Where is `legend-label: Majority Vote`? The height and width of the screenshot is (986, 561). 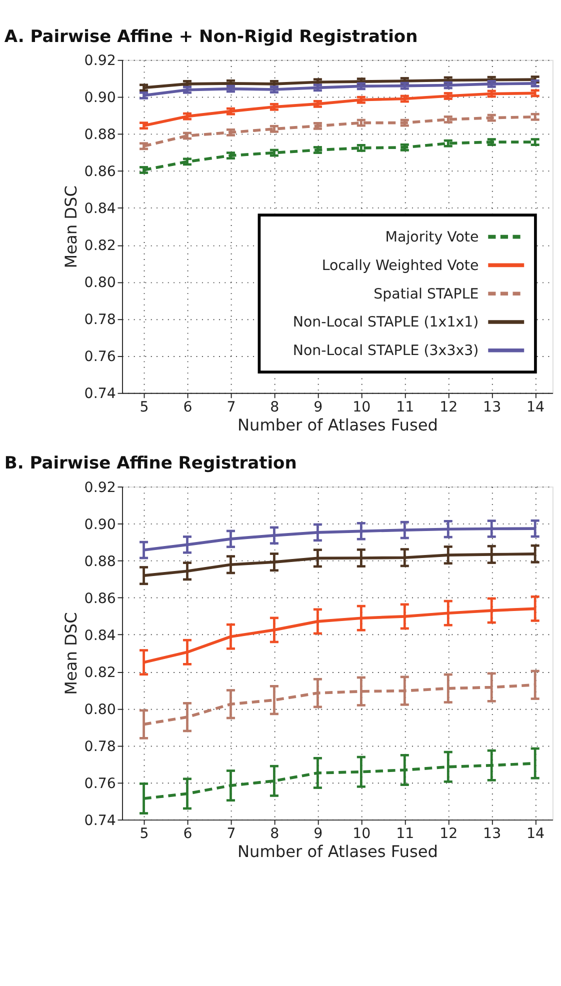
legend-label: Majority Vote is located at coordinates (432, 238).